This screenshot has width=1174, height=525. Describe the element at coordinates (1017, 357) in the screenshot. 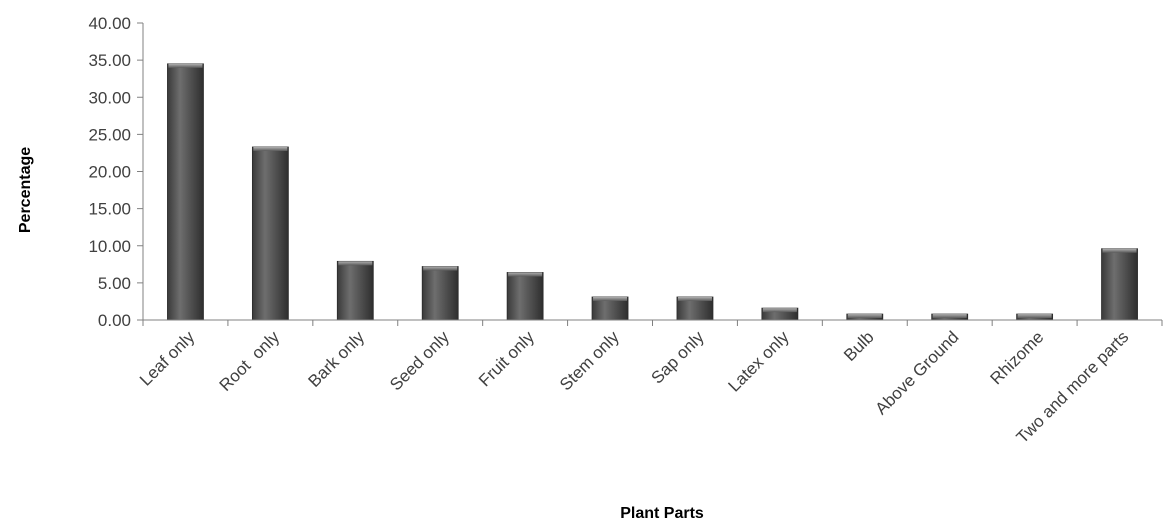

I see `x-category-label: Rhizome` at that location.